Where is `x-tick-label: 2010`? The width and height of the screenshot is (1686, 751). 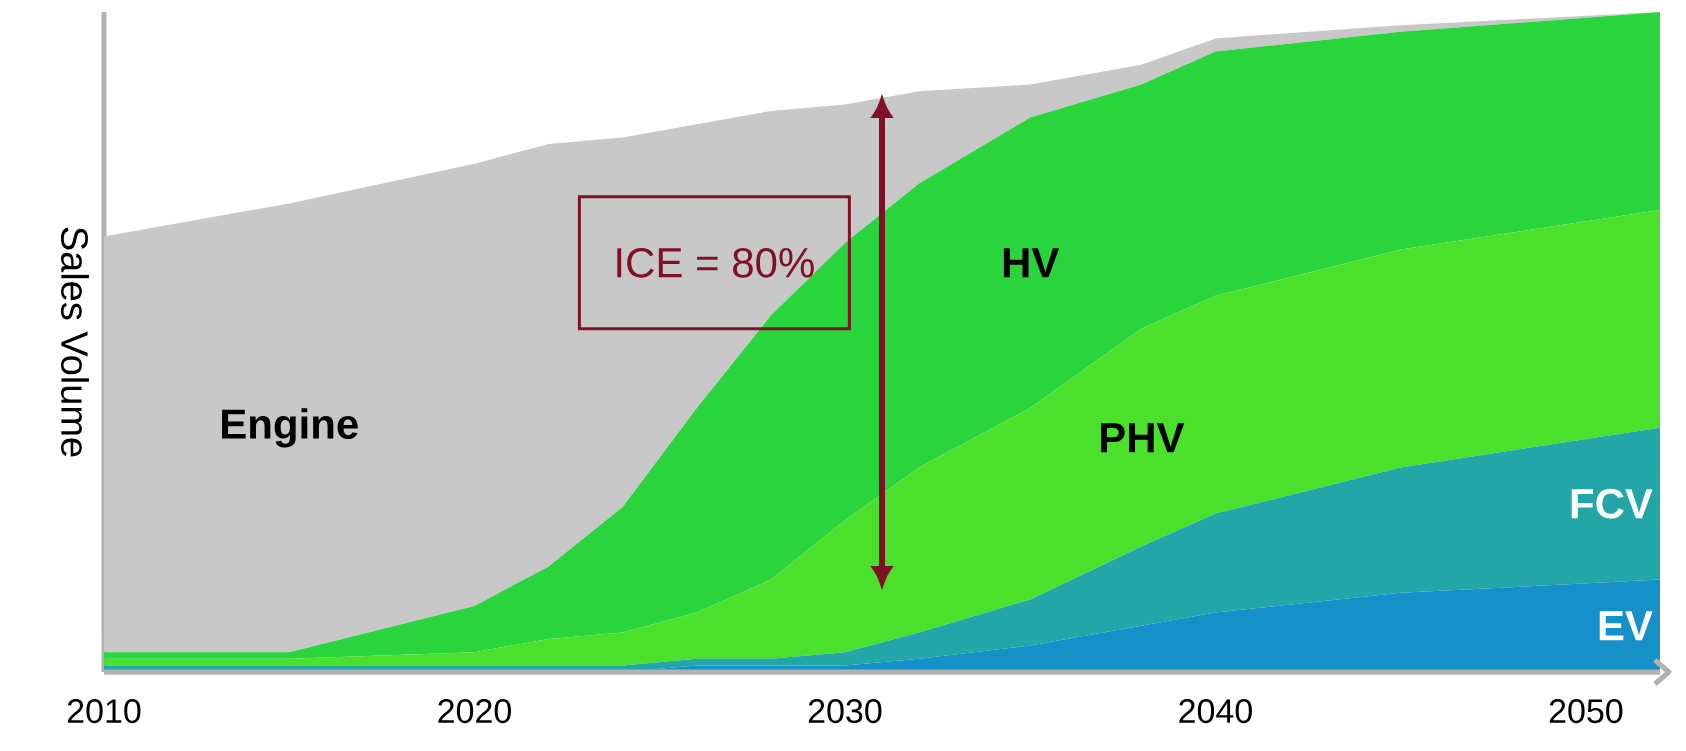 x-tick-label: 2010 is located at coordinates (104, 711).